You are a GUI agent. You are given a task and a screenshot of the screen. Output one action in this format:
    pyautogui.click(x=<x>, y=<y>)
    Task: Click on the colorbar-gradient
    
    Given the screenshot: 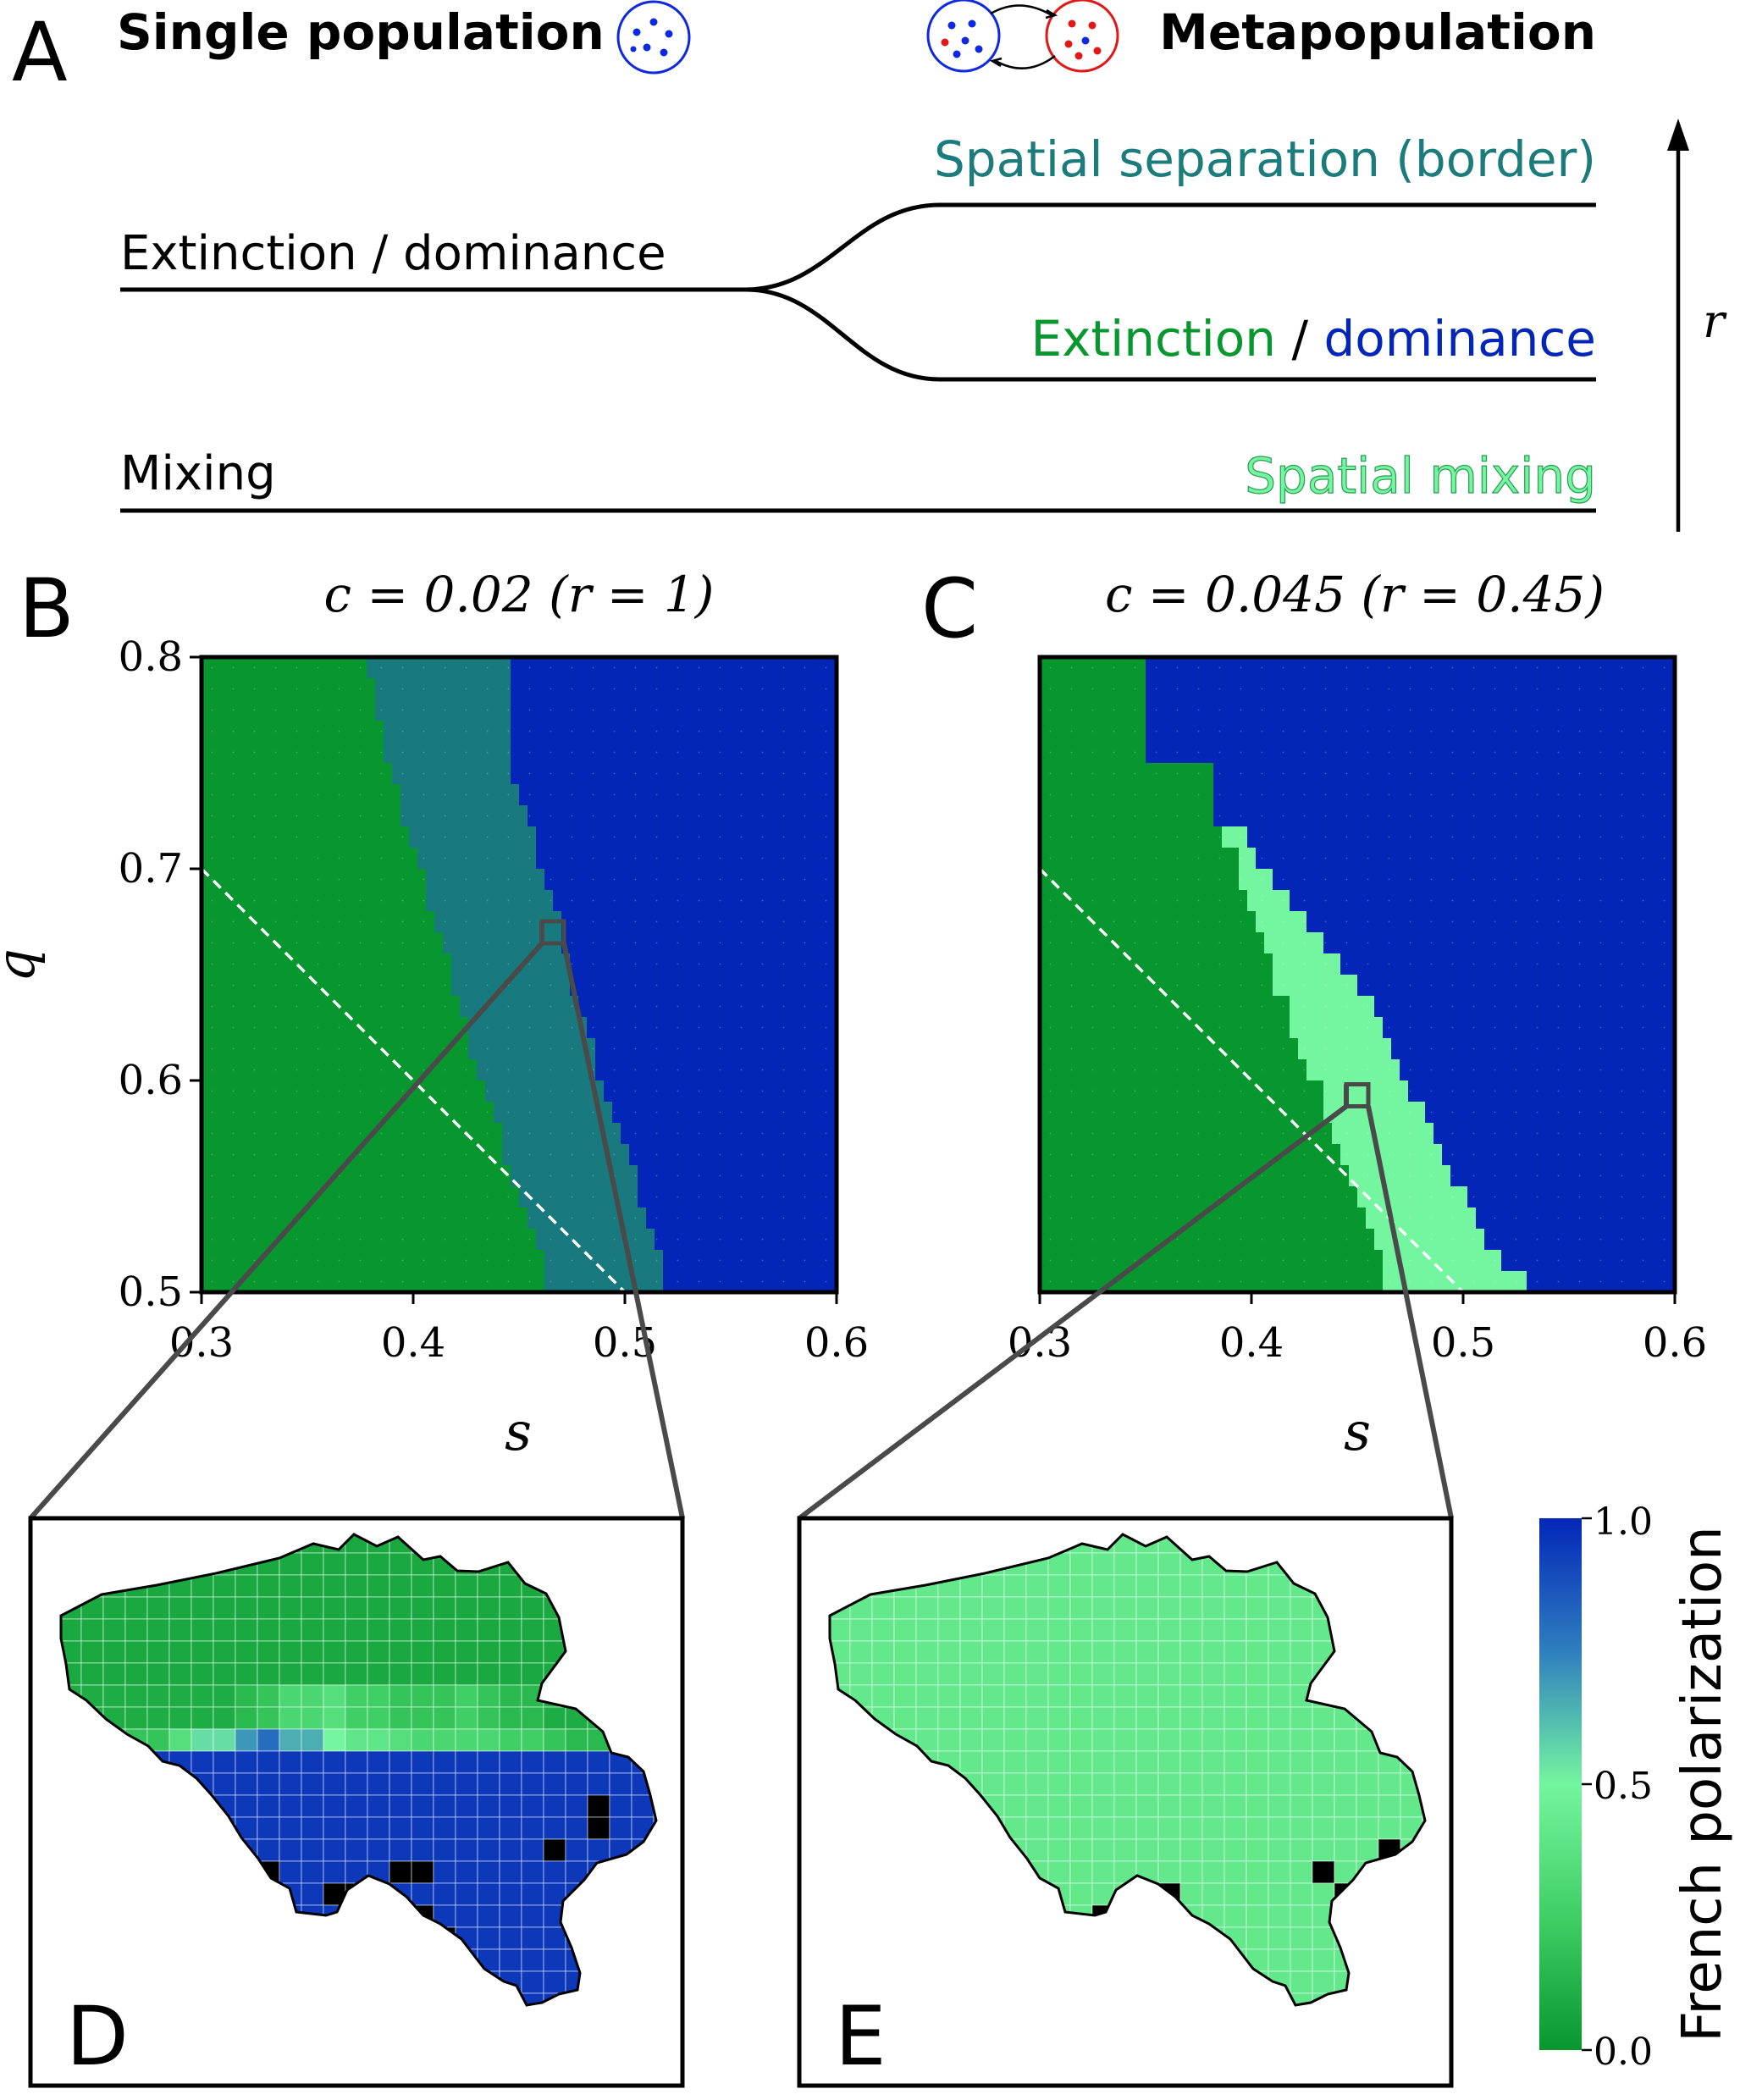 What is the action you would take?
    pyautogui.click(x=1560, y=1784)
    